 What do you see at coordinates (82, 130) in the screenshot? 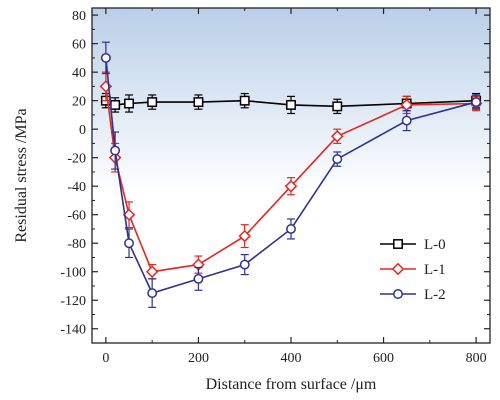
I see `y-tick-label: 0` at bounding box center [82, 130].